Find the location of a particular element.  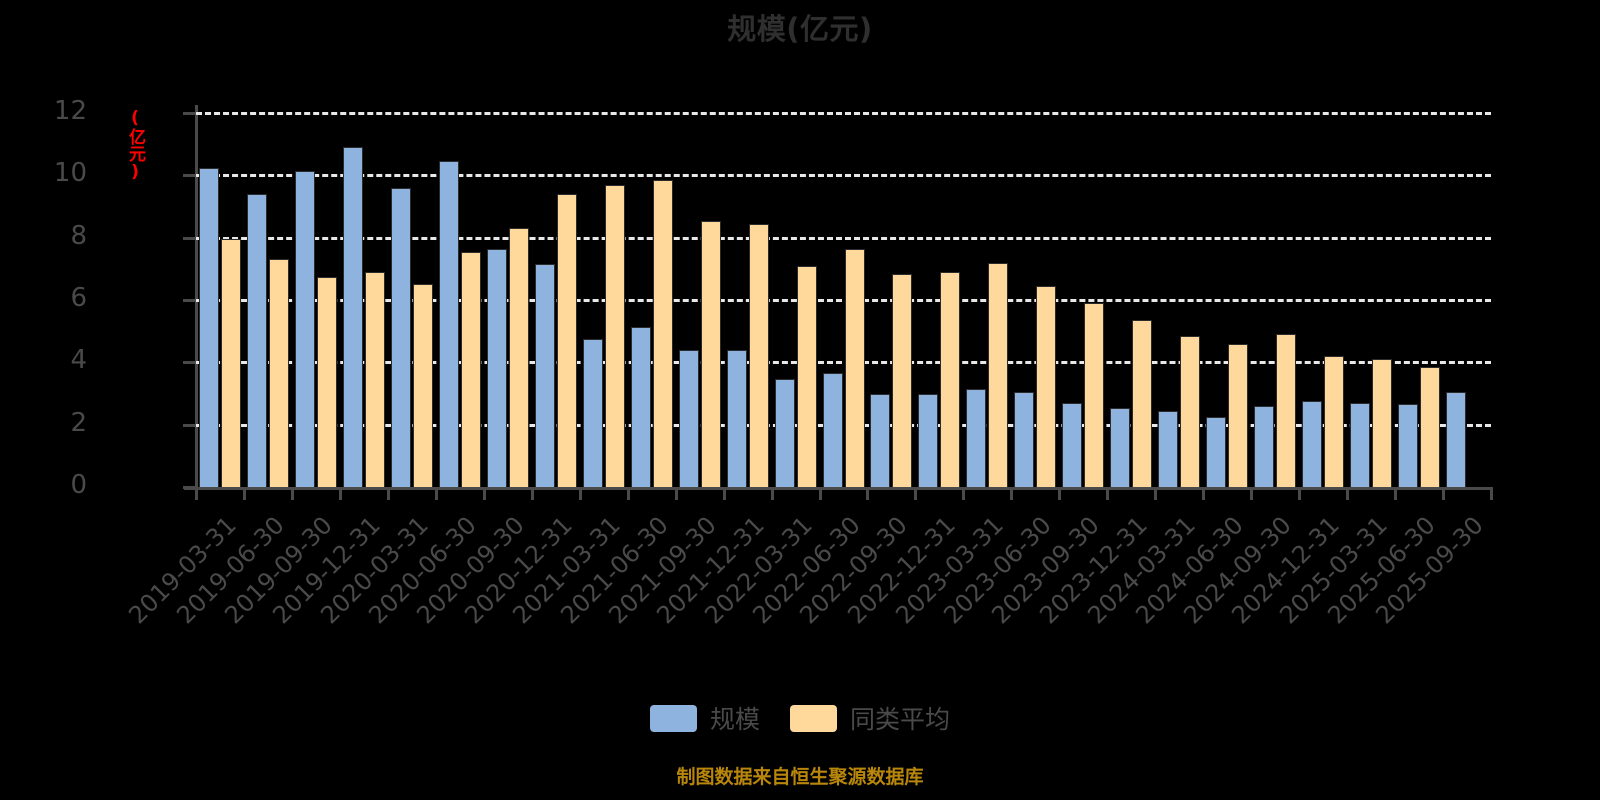

legend-label: 同类平均 is located at coordinates (900, 719).